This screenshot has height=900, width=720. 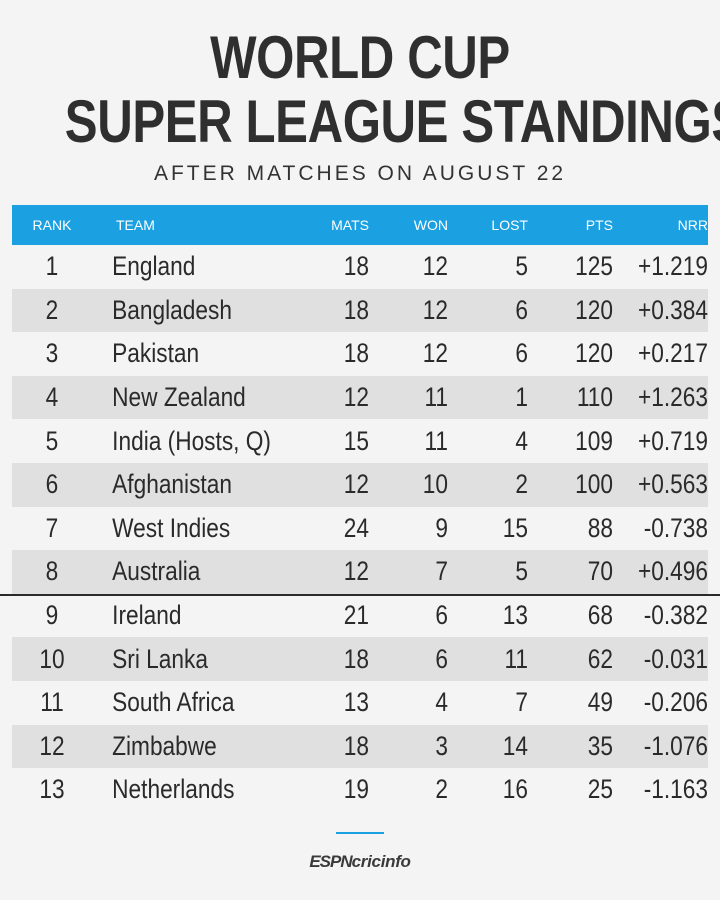 What do you see at coordinates (191, 440) in the screenshot?
I see `cell-team: India (Hosts, Q)` at bounding box center [191, 440].